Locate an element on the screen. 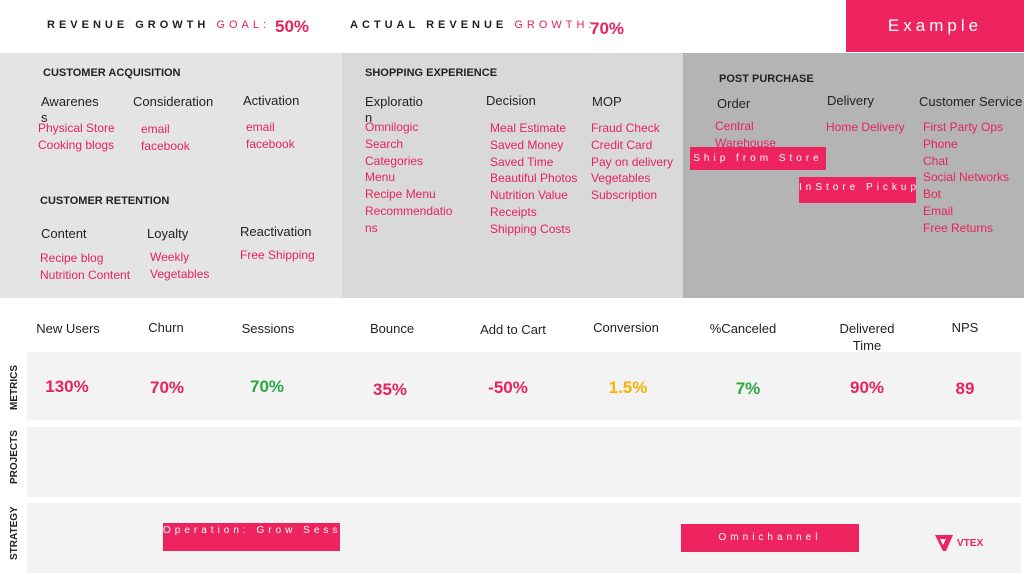 The width and height of the screenshot is (1024, 575). stage-loyalty: Loyalty is located at coordinates (168, 233).